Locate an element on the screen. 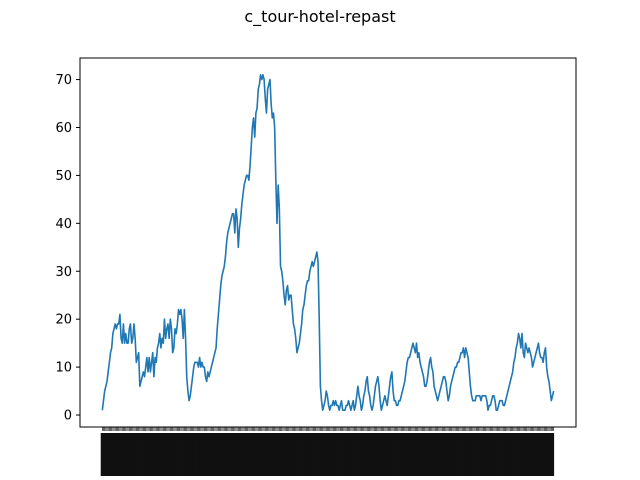  y-tick-label: 70 is located at coordinates (63, 80).